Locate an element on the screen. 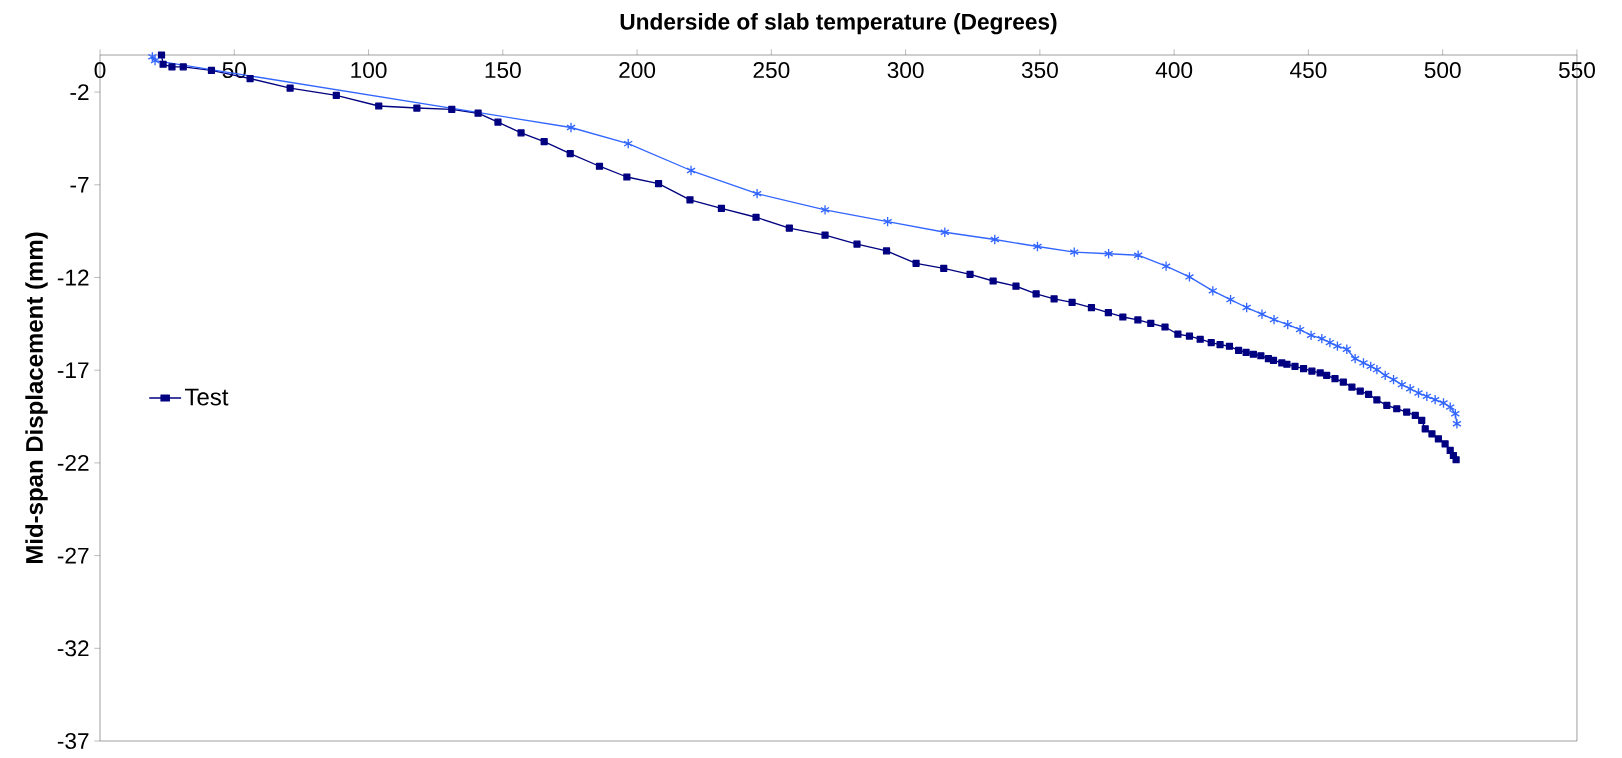 This screenshot has height=758, width=1622. y-tick-label: -12 is located at coordinates (73, 277).